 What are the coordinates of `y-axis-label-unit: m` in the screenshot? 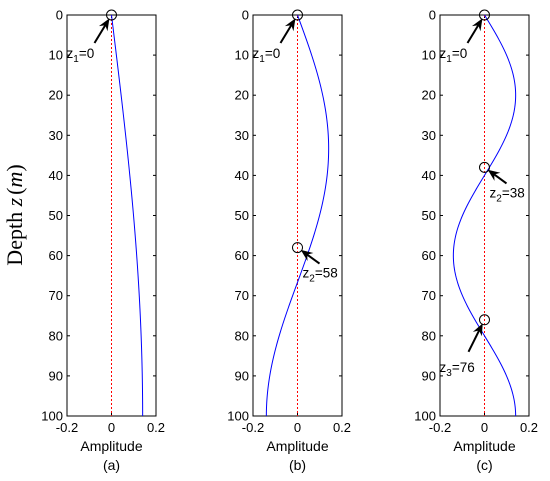 It's located at (14, 180).